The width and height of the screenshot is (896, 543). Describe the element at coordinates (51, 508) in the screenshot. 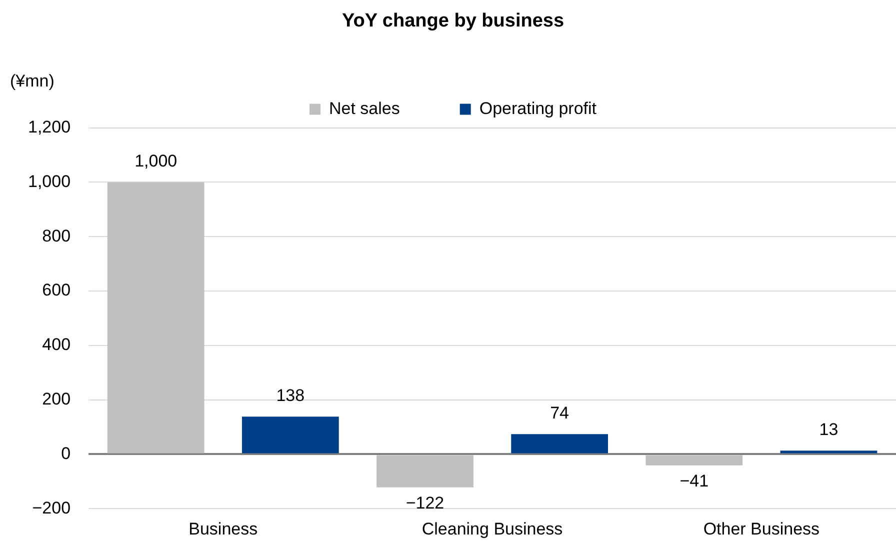

I see `y-tick-label: −200` at that location.